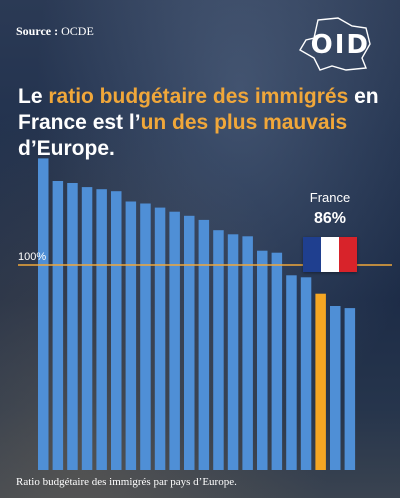 This screenshot has height=498, width=400. I want to click on oid-logo: OID, so click(340, 45).